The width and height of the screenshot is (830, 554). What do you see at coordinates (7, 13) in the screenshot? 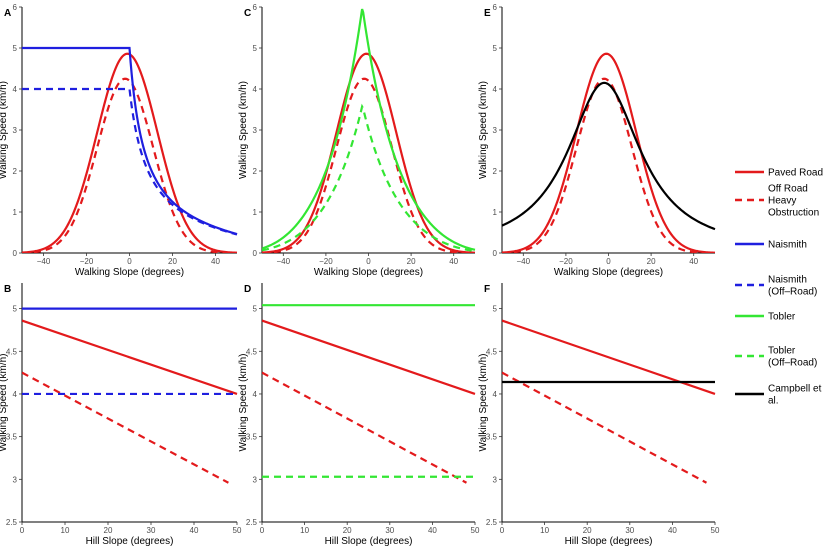
I see `panel-letter: A` at bounding box center [7, 13].